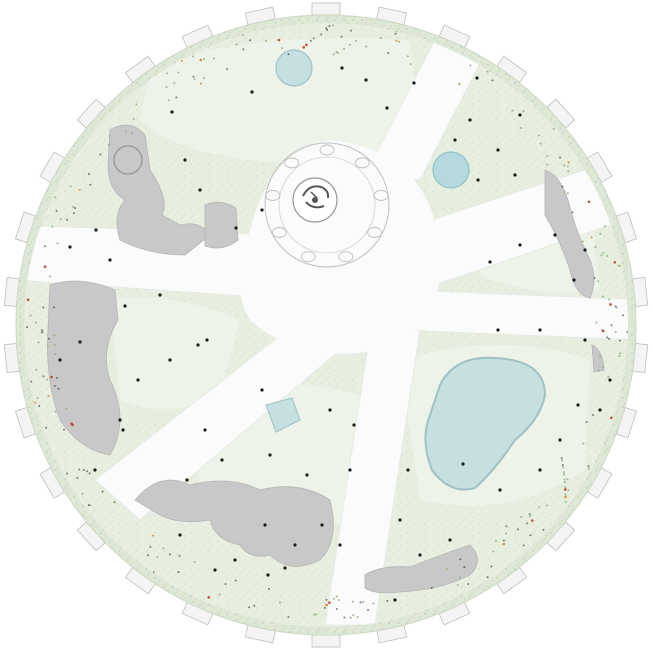  I want to click on fountain-icon, so click(315, 200).